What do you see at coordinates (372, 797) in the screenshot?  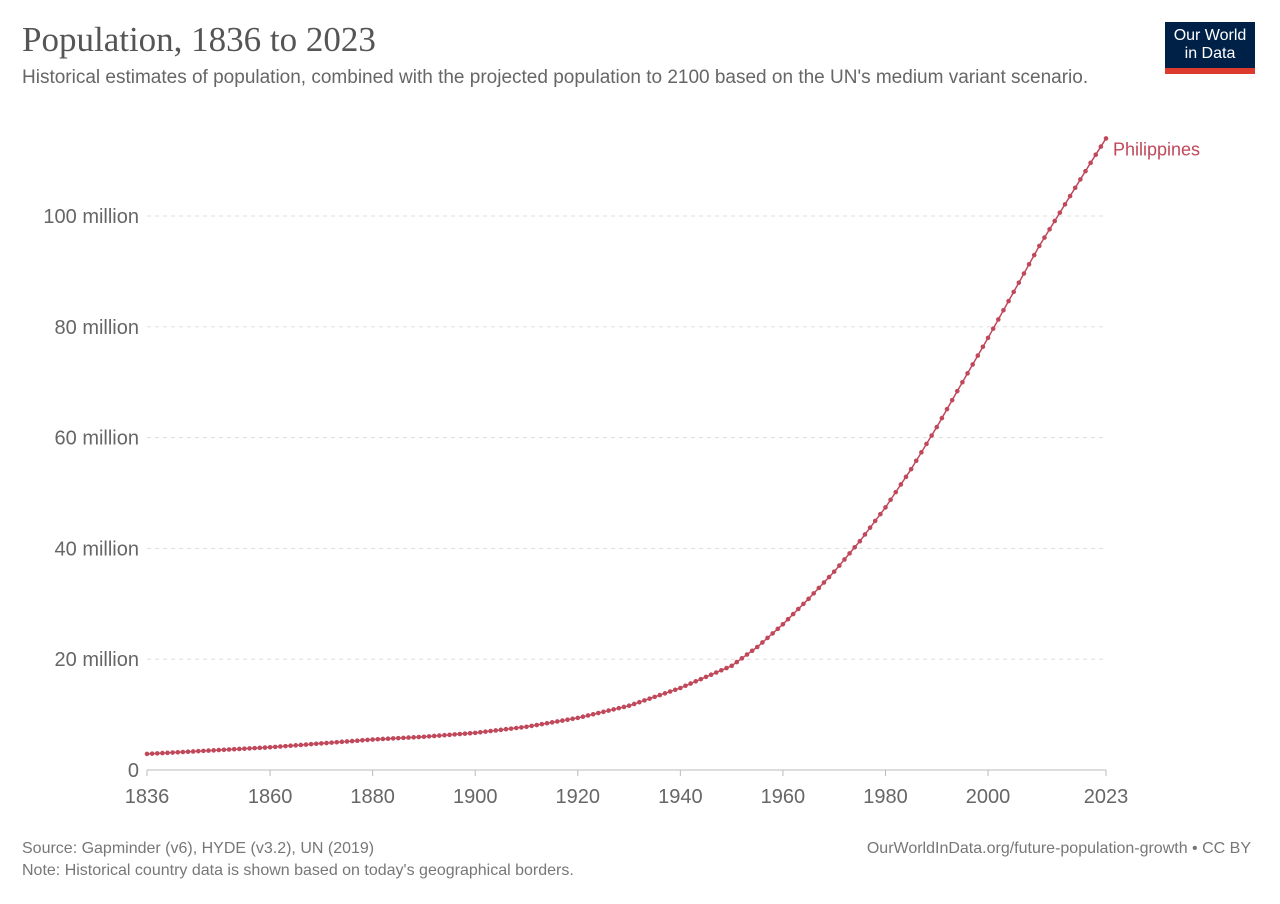 I see `x-tick-label: 1880` at bounding box center [372, 797].